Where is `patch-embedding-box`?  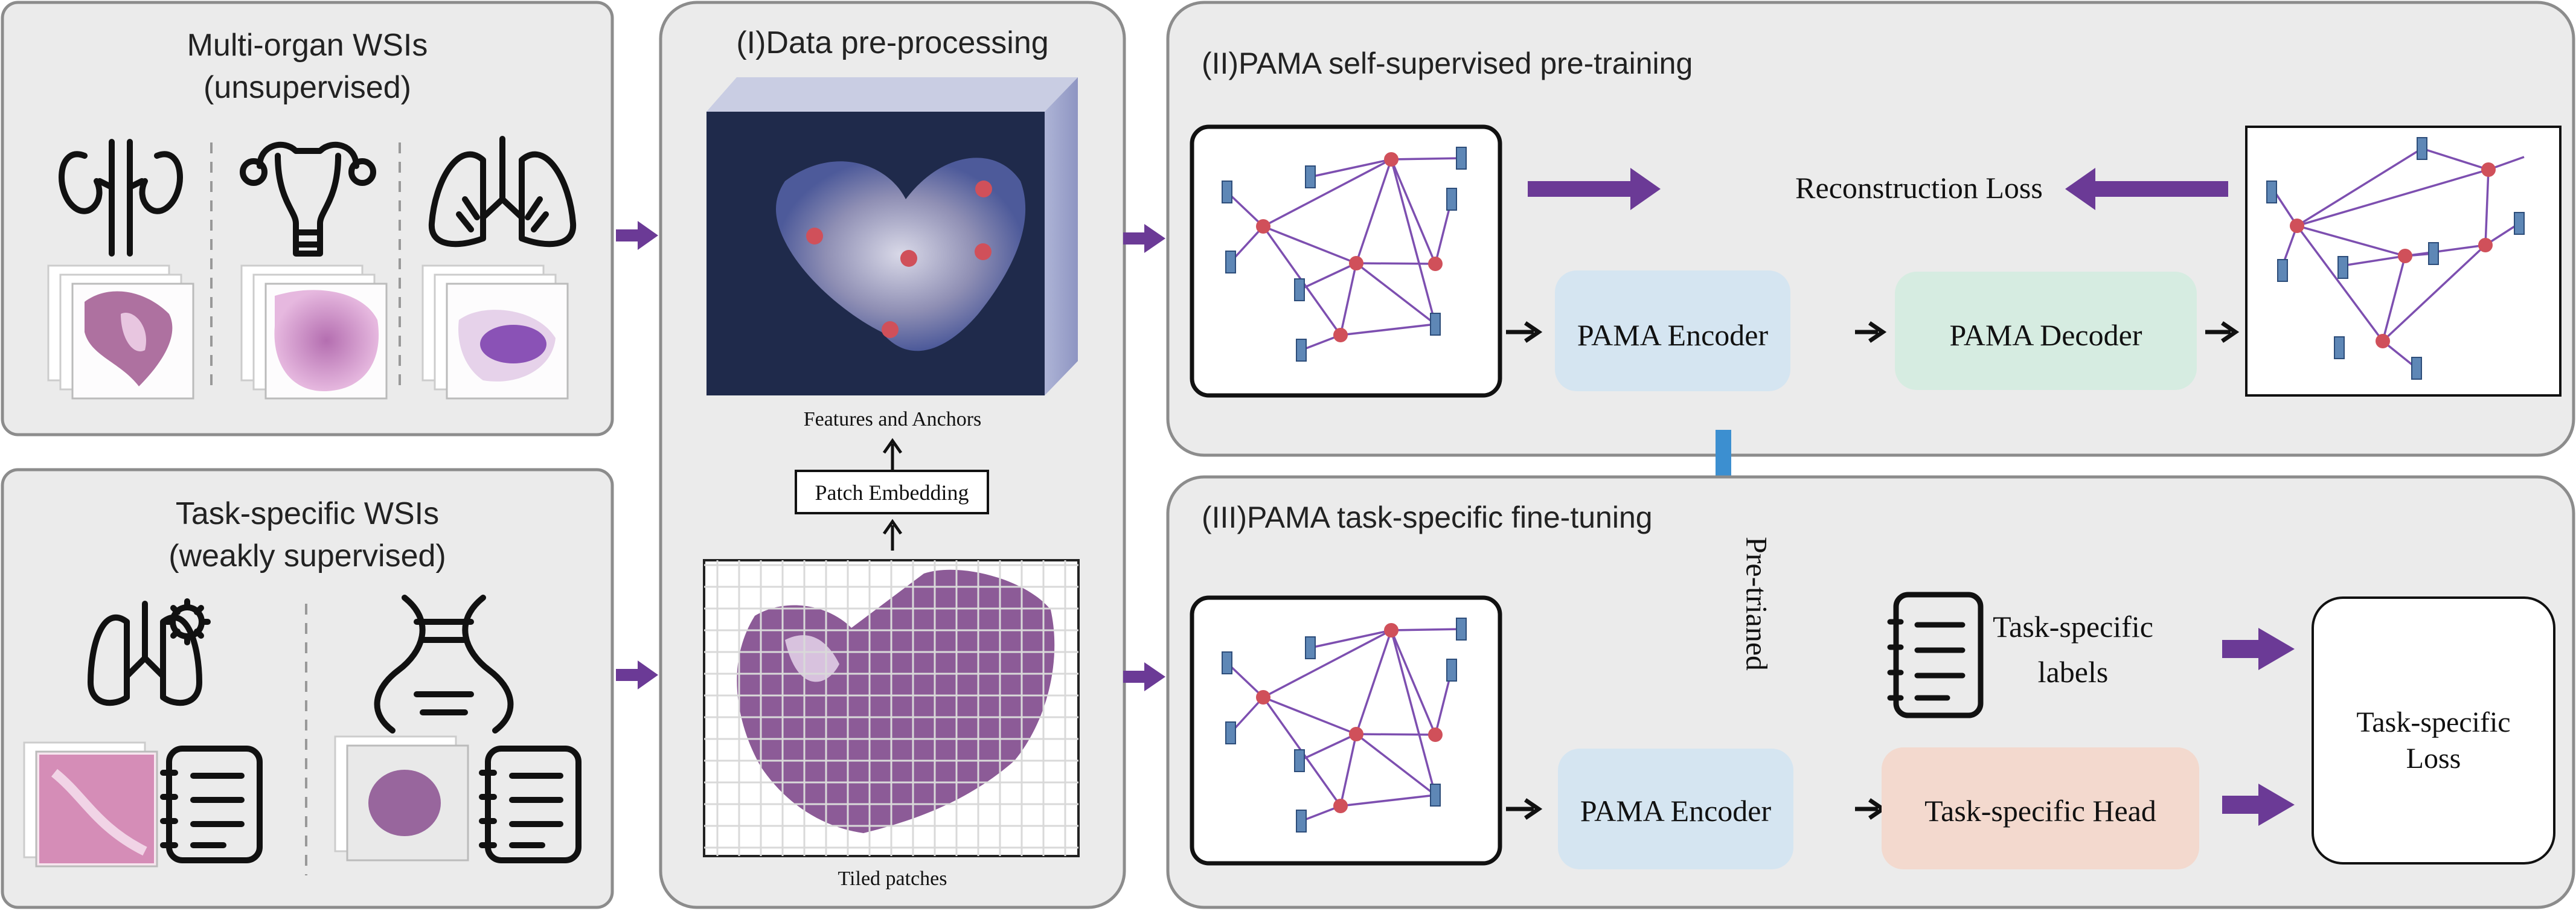
patch-embedding-box is located at coordinates (892, 492).